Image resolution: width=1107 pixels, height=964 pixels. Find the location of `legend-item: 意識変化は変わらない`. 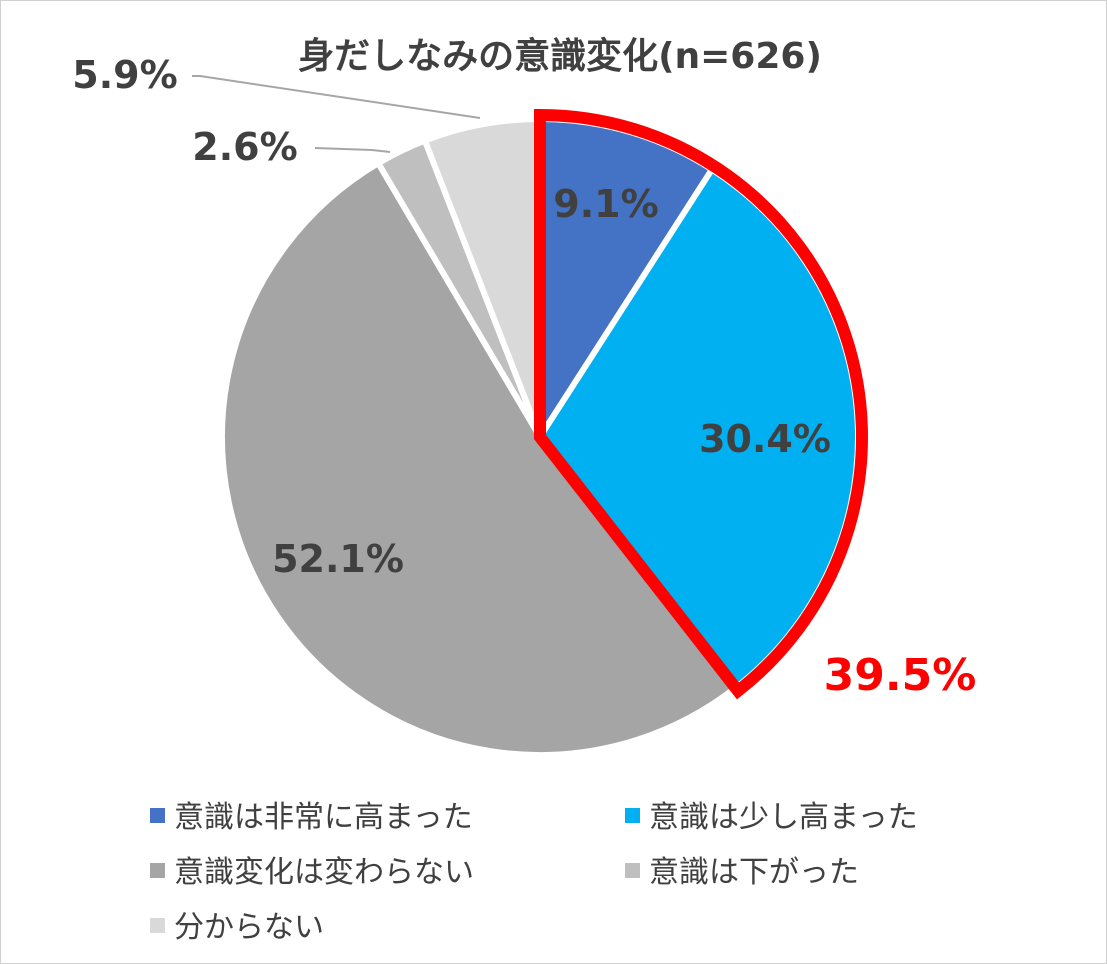

legend-item: 意識変化は変わらない is located at coordinates (312, 872).